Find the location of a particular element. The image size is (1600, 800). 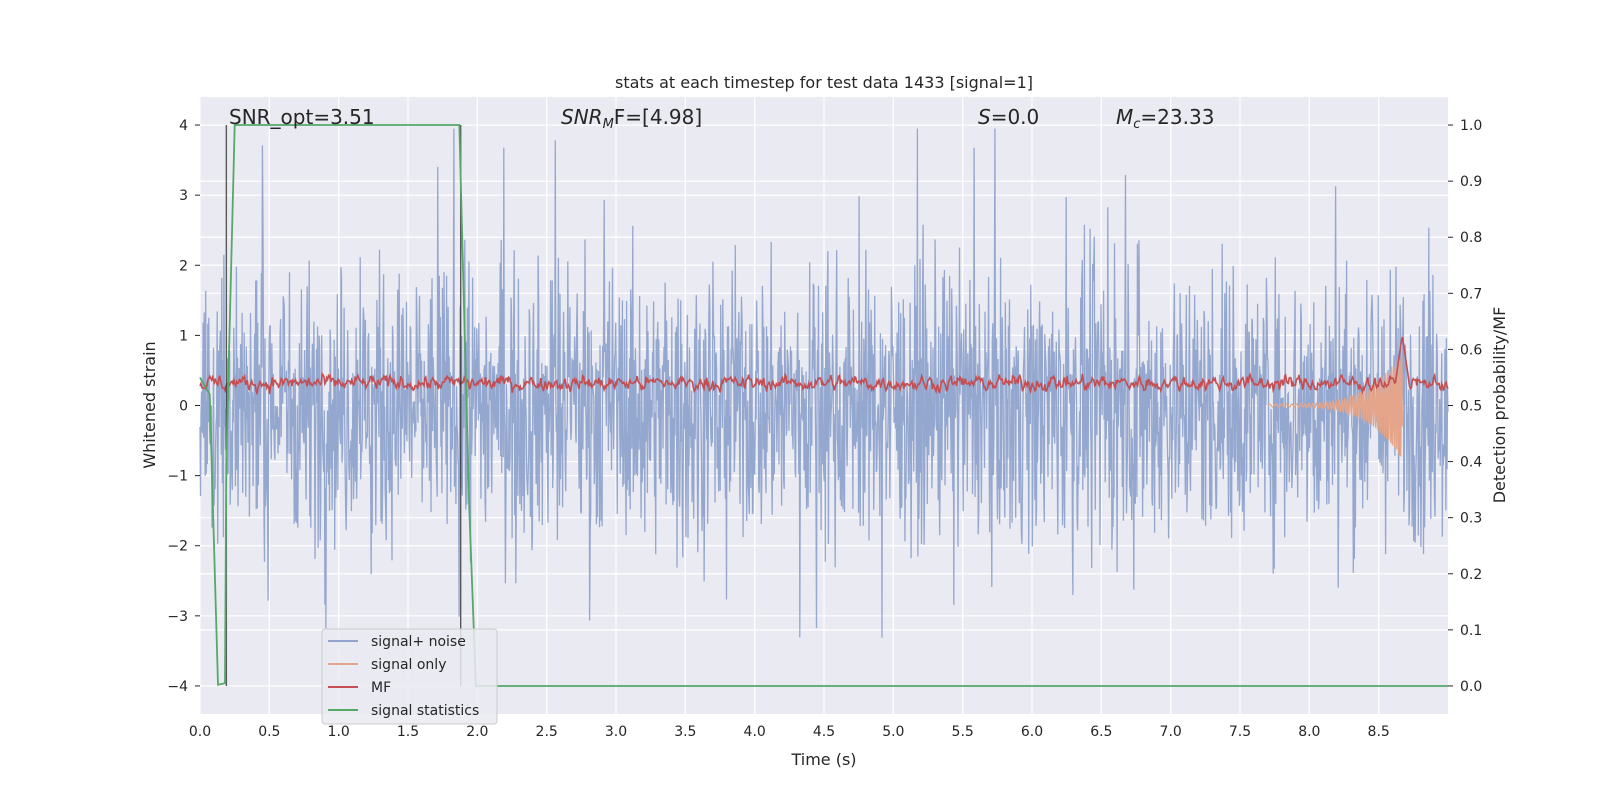

x-tick-label-16: 8.0 is located at coordinates (1309, 732).